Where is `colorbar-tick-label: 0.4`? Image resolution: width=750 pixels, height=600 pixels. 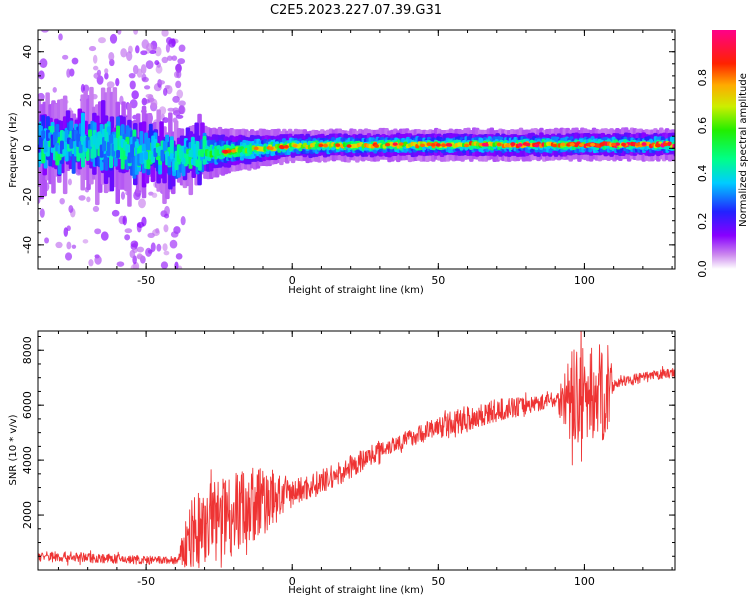
colorbar-tick-label: 0.4 is located at coordinates (702, 174).